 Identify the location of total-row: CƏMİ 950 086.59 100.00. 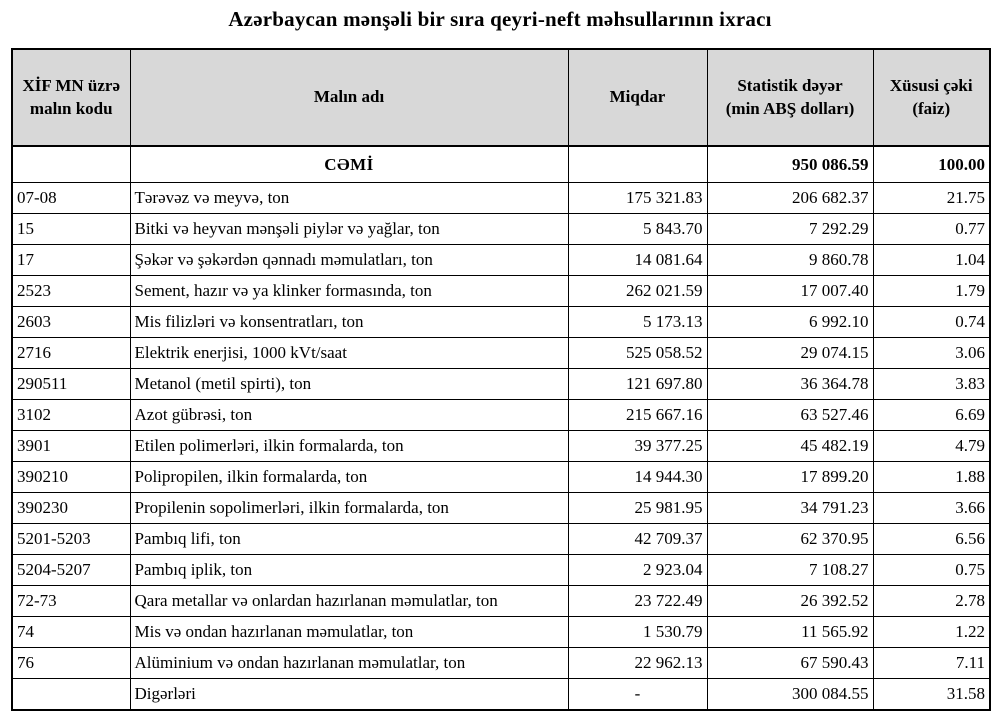
(501, 164).